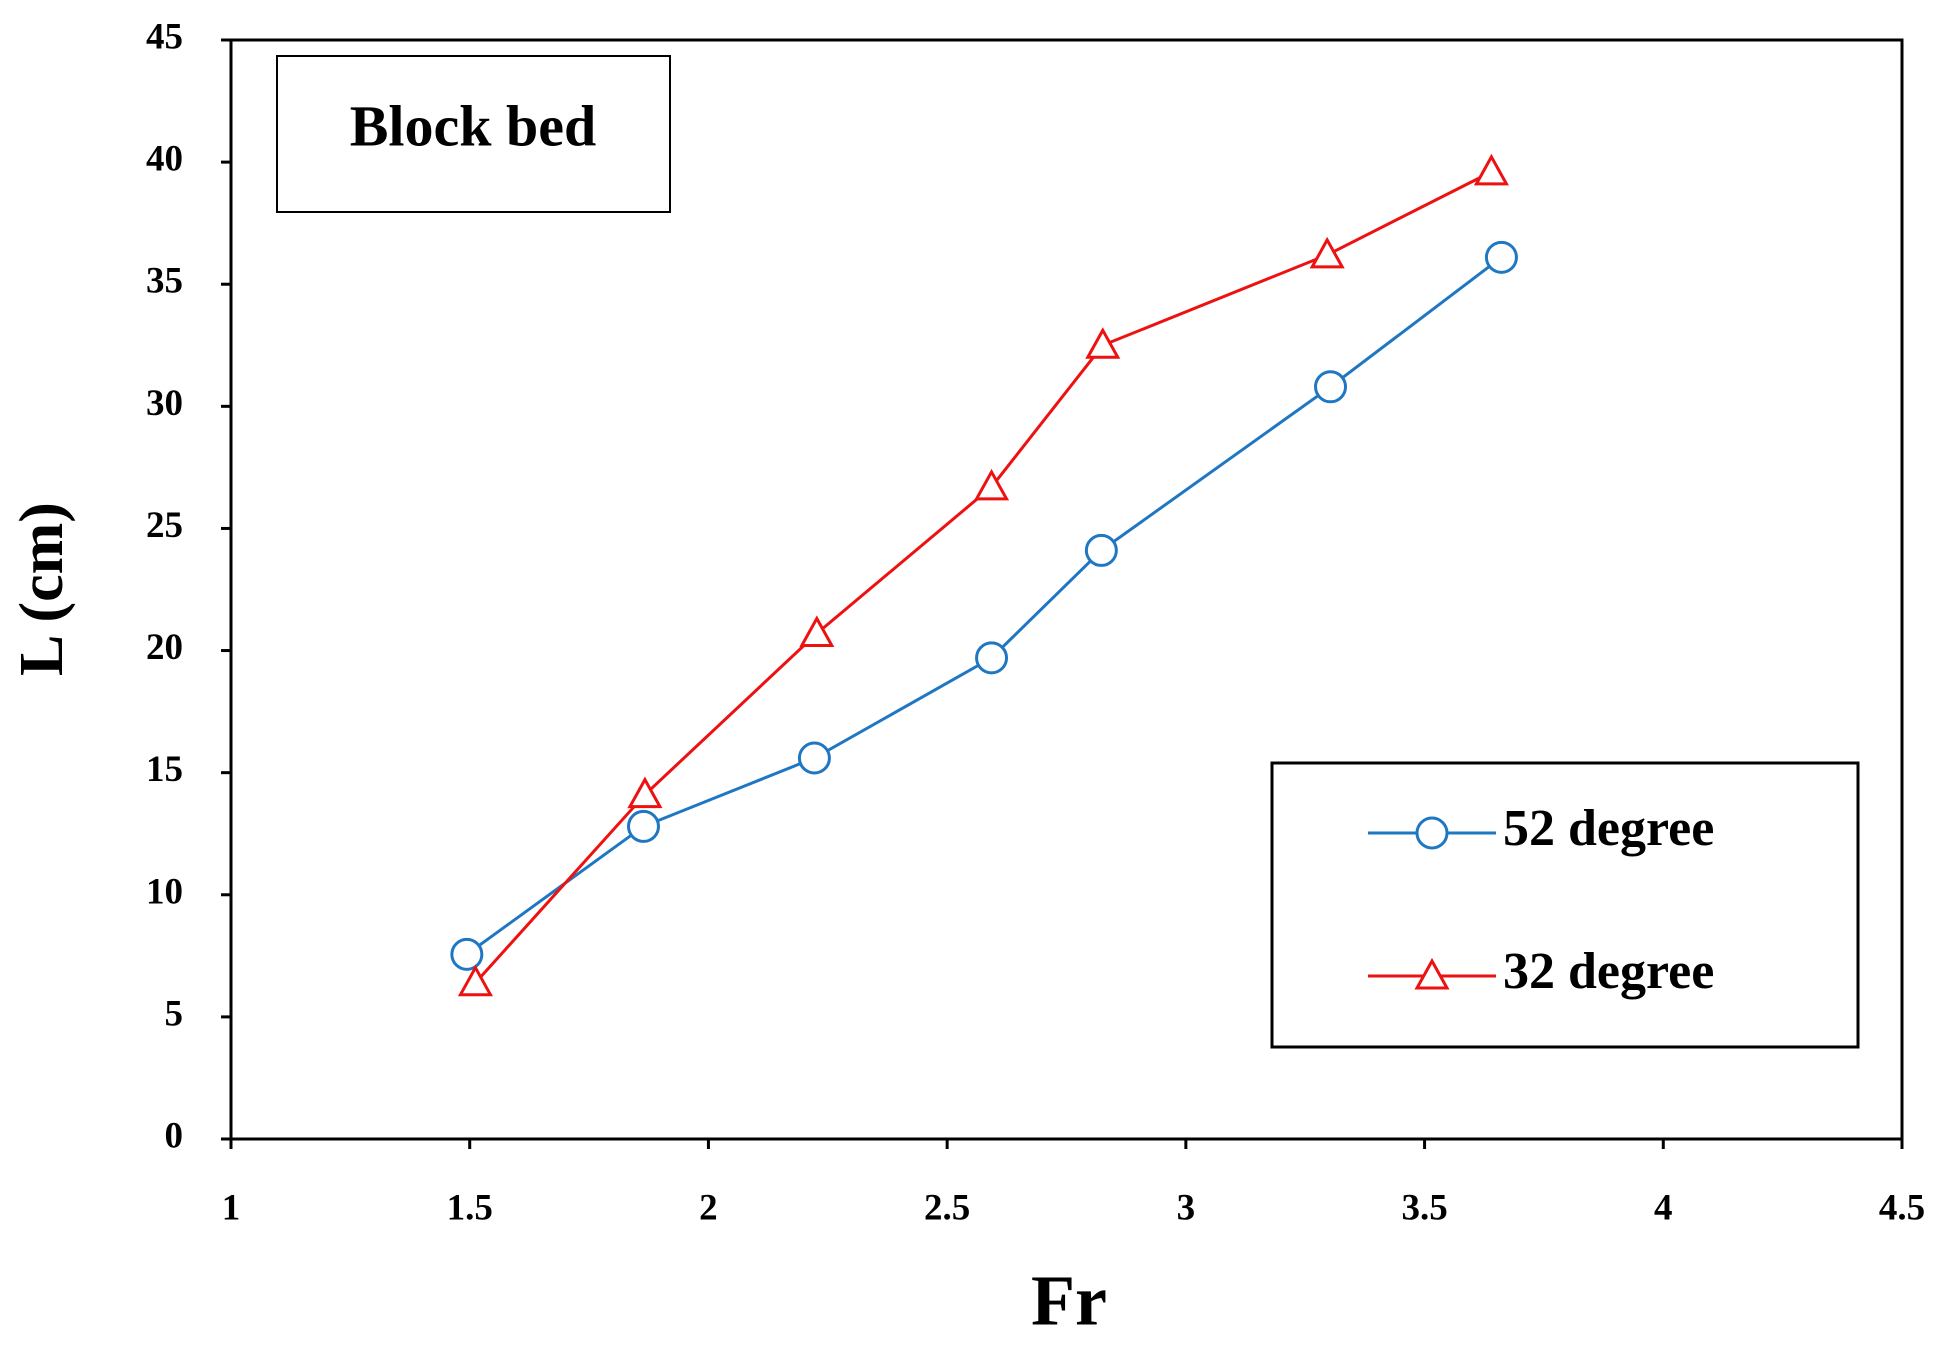 The image size is (1945, 1351). What do you see at coordinates (164, 769) in the screenshot?
I see `y-tick-label: 15` at bounding box center [164, 769].